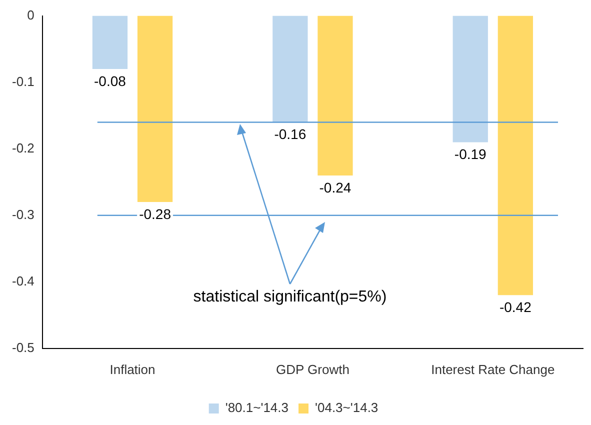 Image resolution: width=591 pixels, height=425 pixels. I want to click on annotation: statistical significant(p=5%), so click(290, 297).